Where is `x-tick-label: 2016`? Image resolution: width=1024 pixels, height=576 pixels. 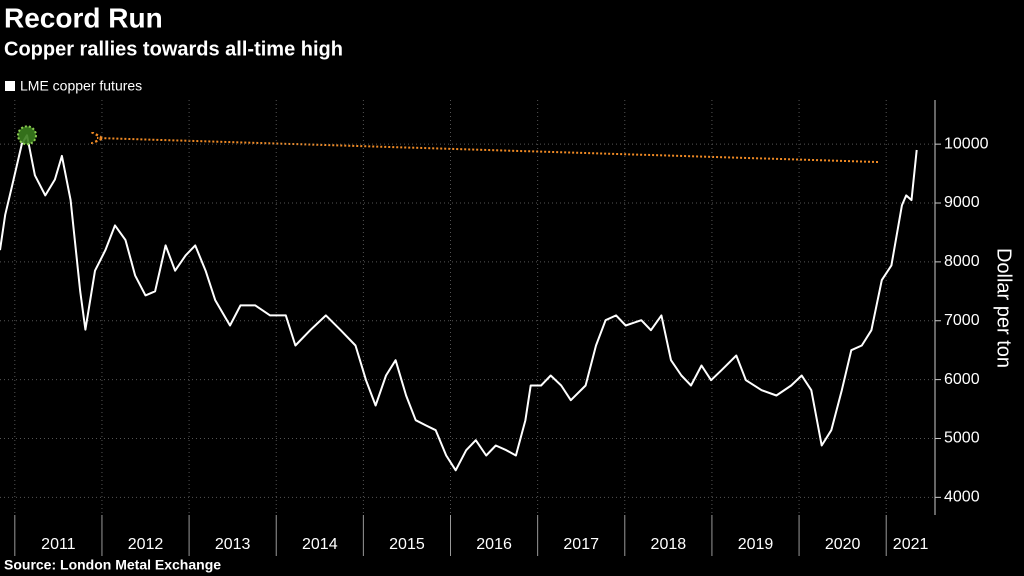 x-tick-label: 2016 is located at coordinates (494, 544).